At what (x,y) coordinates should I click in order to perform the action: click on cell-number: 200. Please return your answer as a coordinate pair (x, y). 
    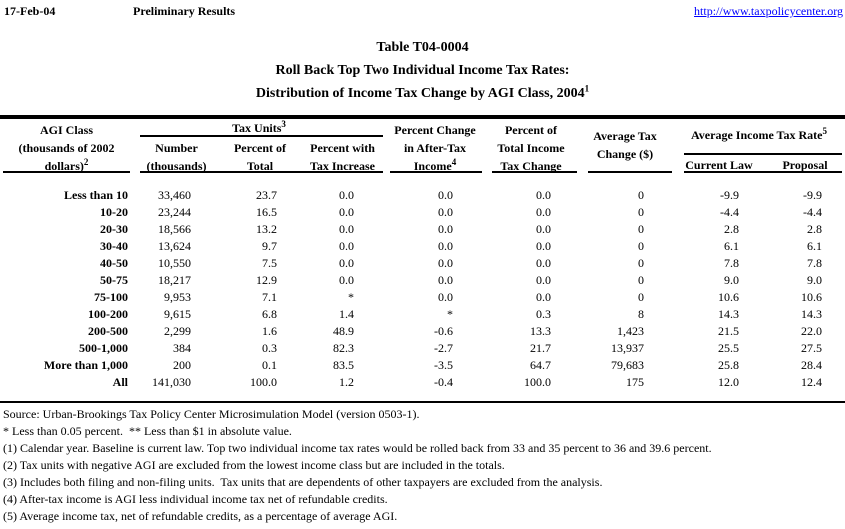
    Looking at the image, I should click on (182, 365).